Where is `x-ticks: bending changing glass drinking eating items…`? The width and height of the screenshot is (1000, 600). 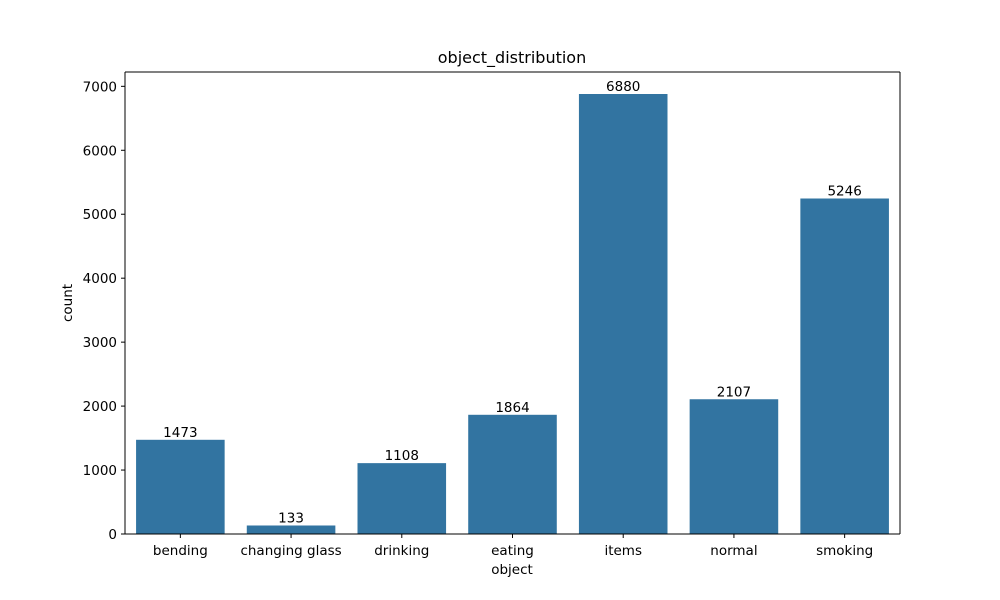
x-ticks: bending changing glass drinking eating items… is located at coordinates (513, 546).